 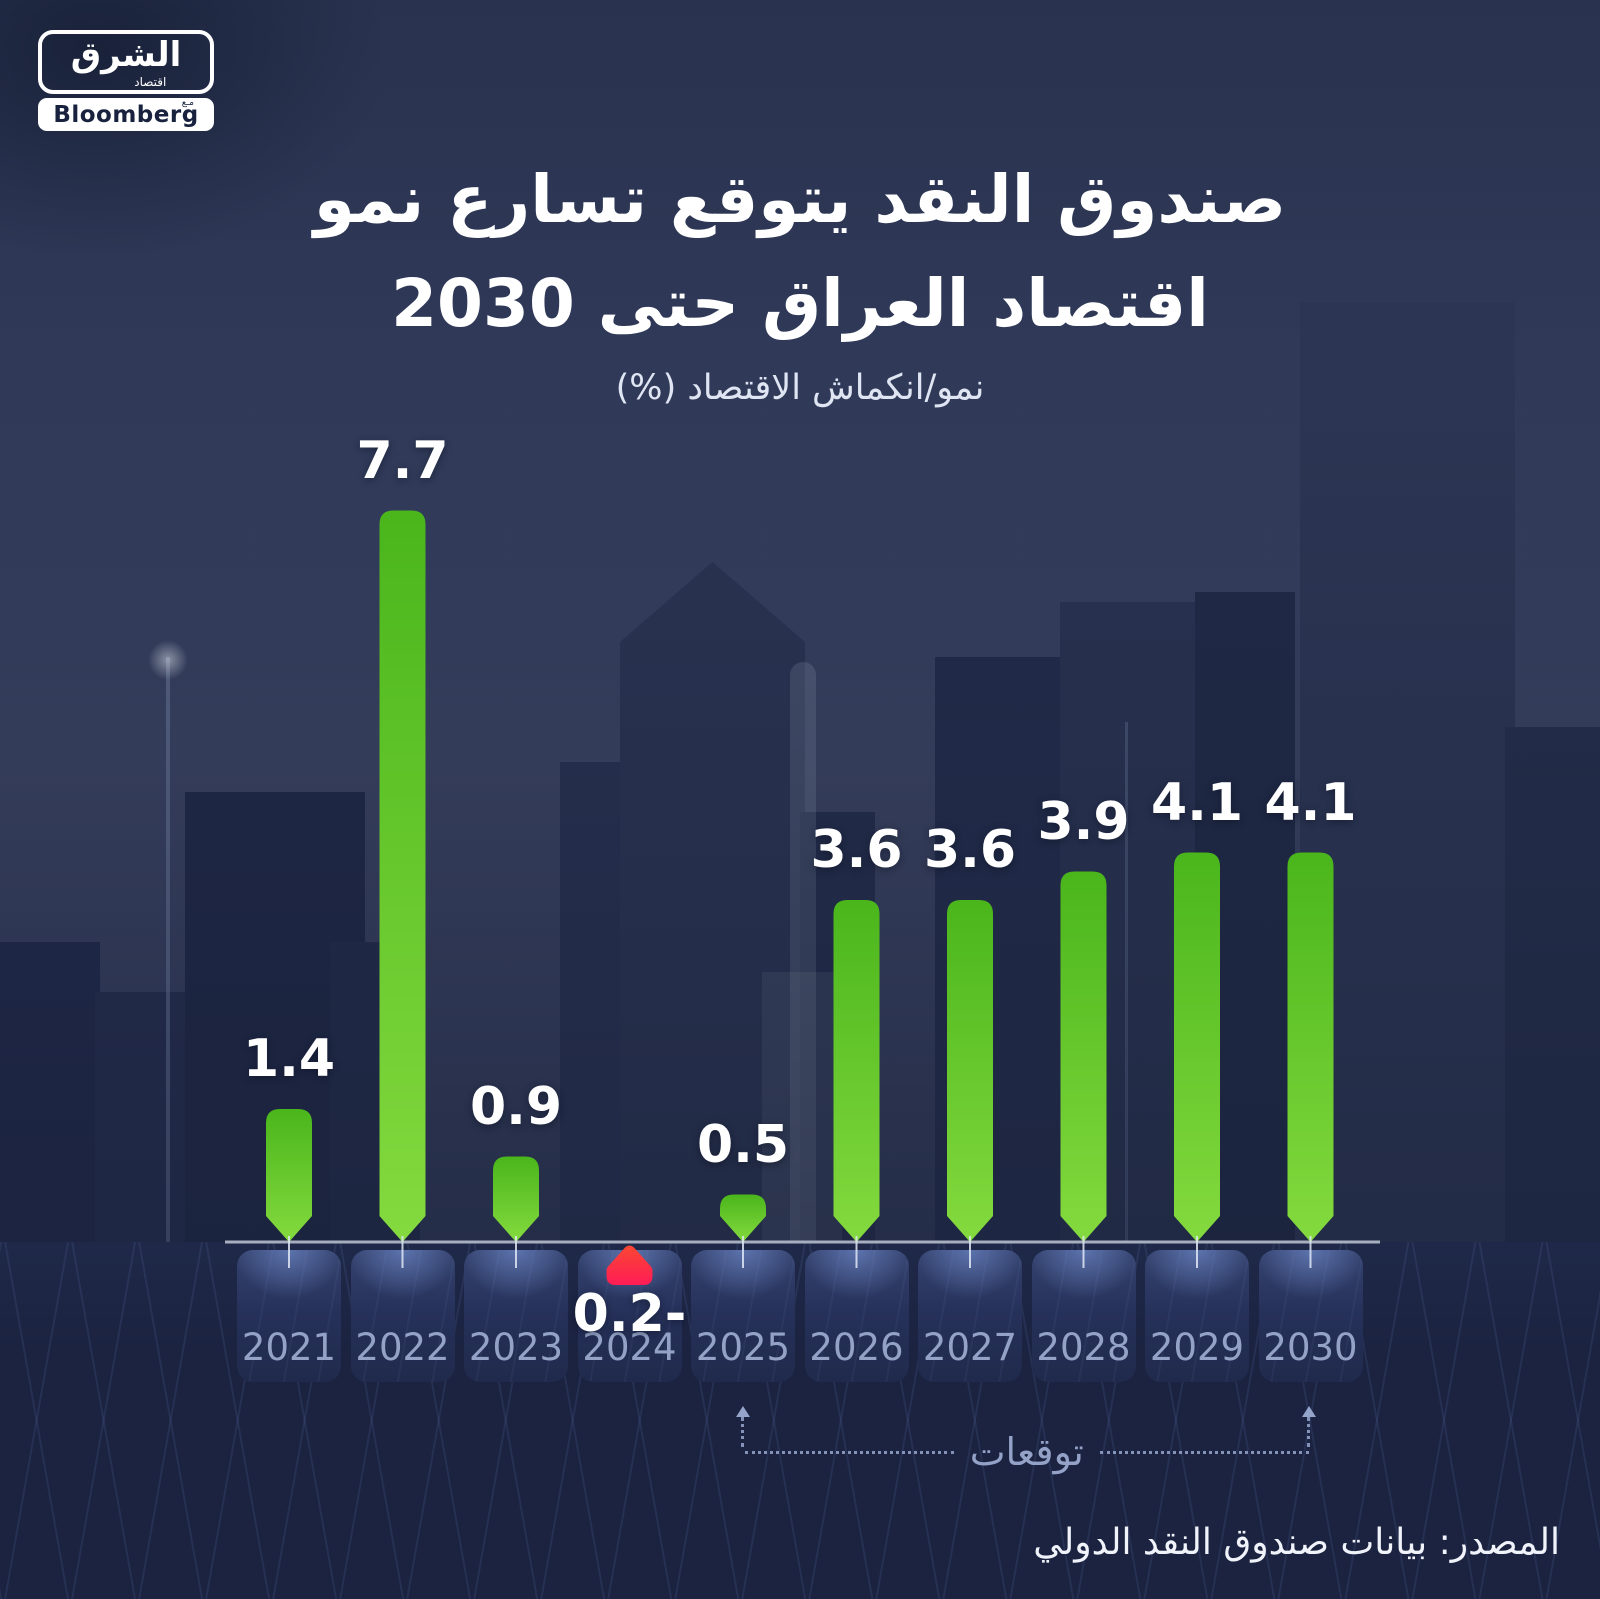 What do you see at coordinates (402, 1347) in the screenshot?
I see `year-label: 2022` at bounding box center [402, 1347].